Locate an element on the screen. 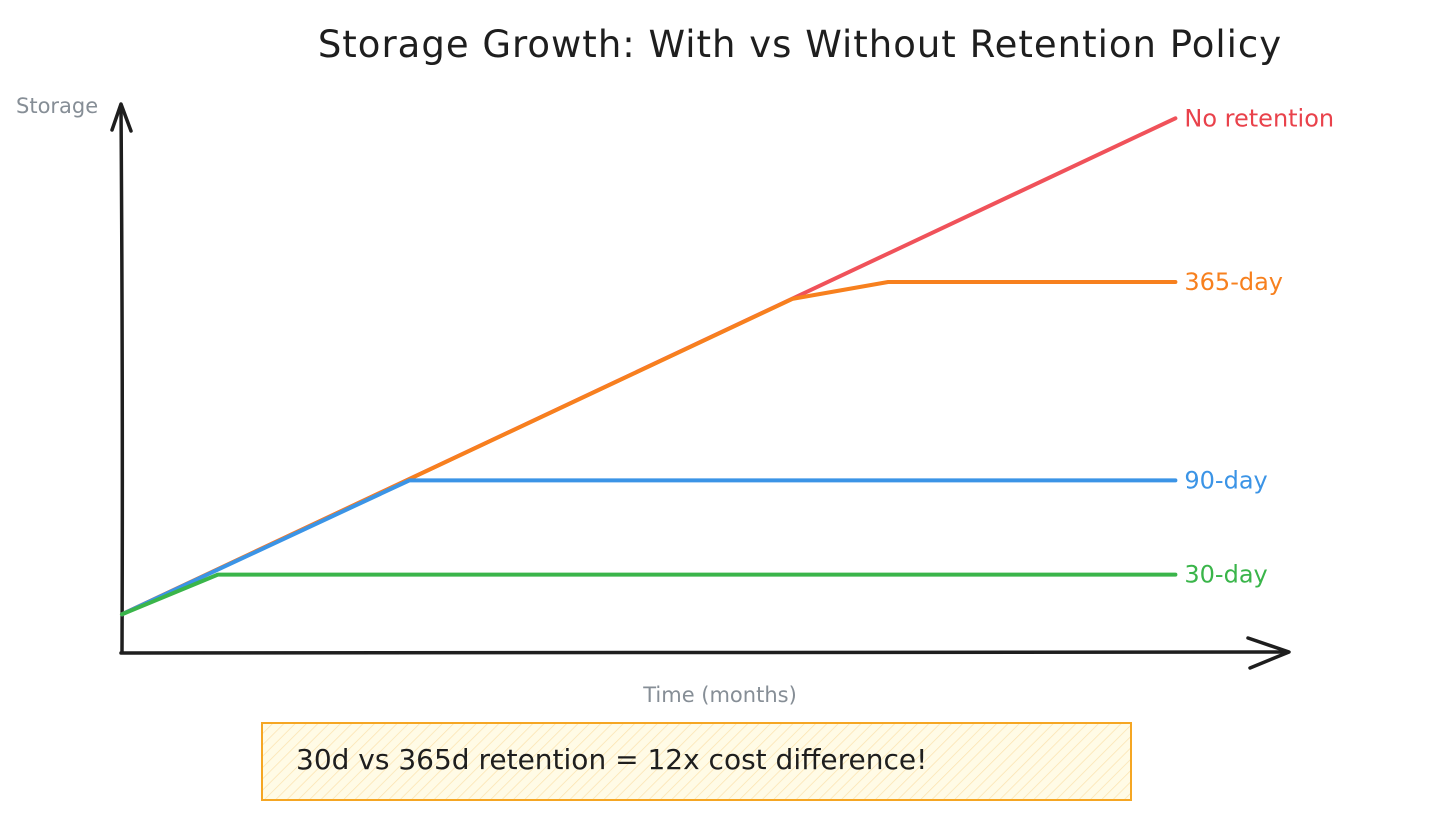 The width and height of the screenshot is (1456, 819). series-label-no-retention: No retention is located at coordinates (1259, 118).